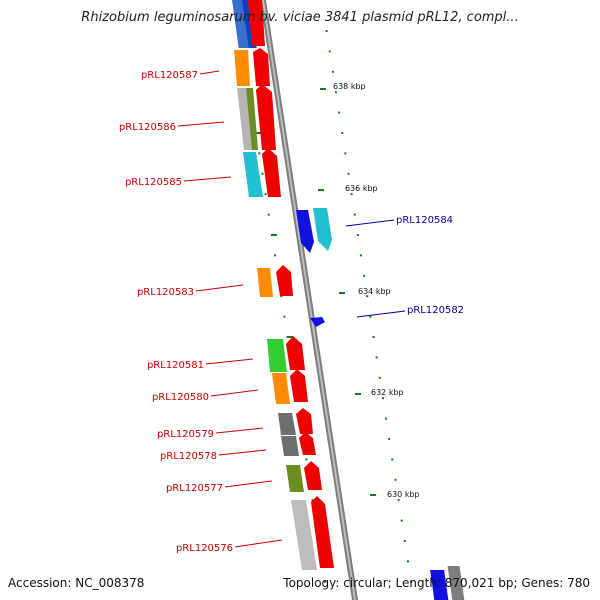 Image resolution: width=600 pixels, height=600 pixels. Describe the element at coordinates (147, 127) in the screenshot. I see `gene-label-pRL120586: pRL120586` at that location.